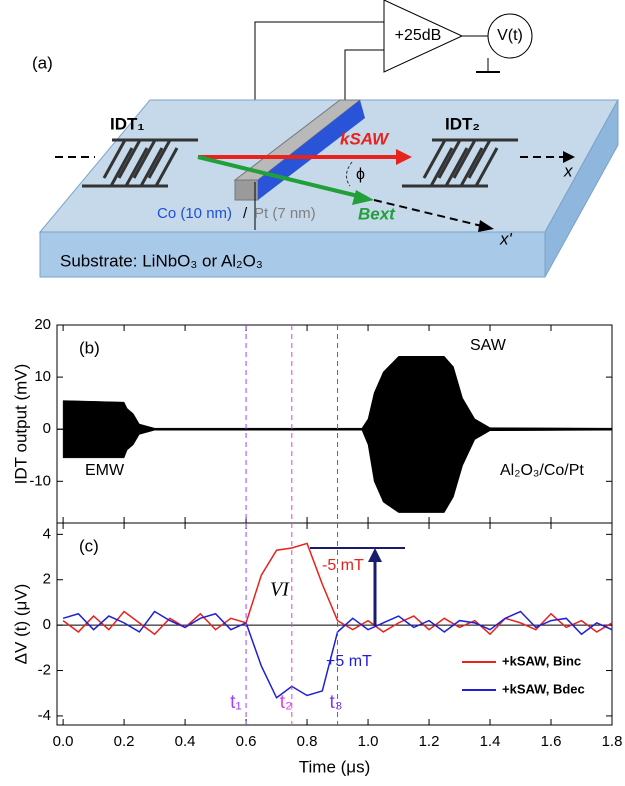  What do you see at coordinates (336, 702) in the screenshot?
I see `time-marker-label: t₃` at bounding box center [336, 702].